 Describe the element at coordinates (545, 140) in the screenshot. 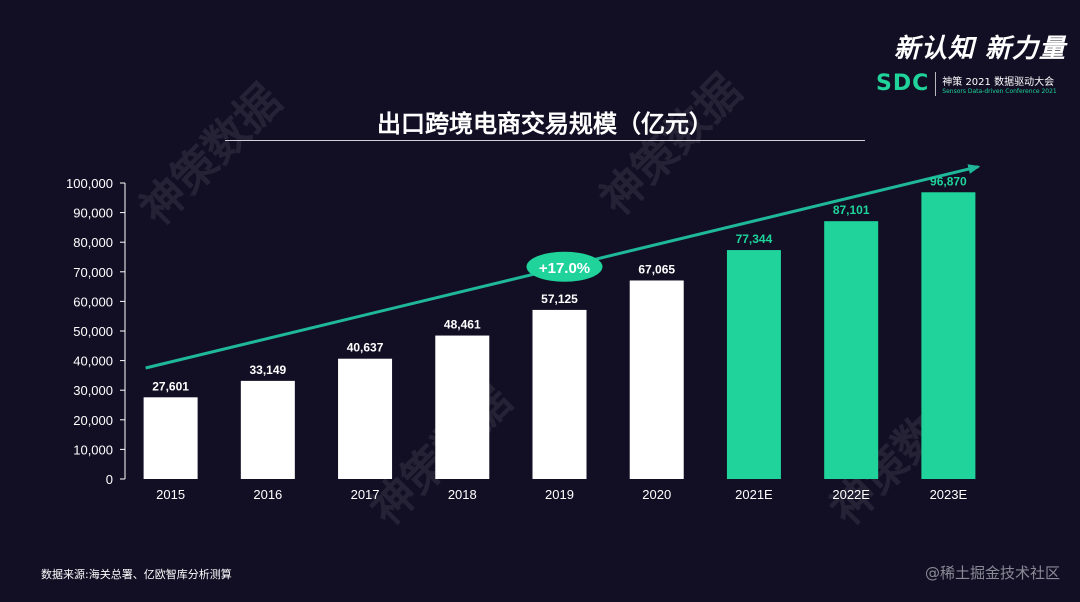

I see `title-underline` at that location.